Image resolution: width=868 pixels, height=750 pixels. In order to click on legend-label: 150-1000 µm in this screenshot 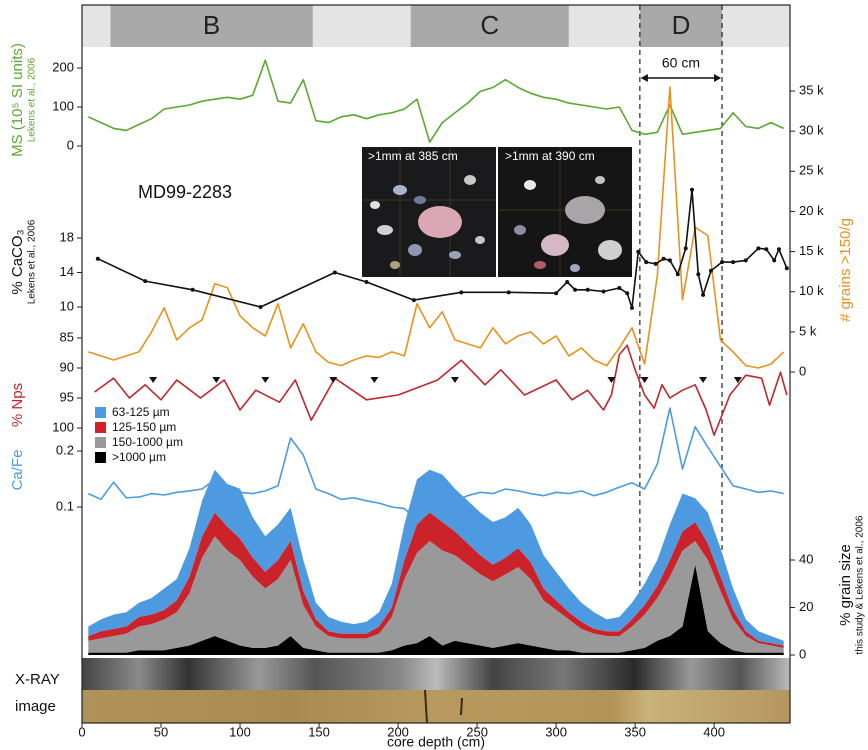, I will do `click(147, 442)`.